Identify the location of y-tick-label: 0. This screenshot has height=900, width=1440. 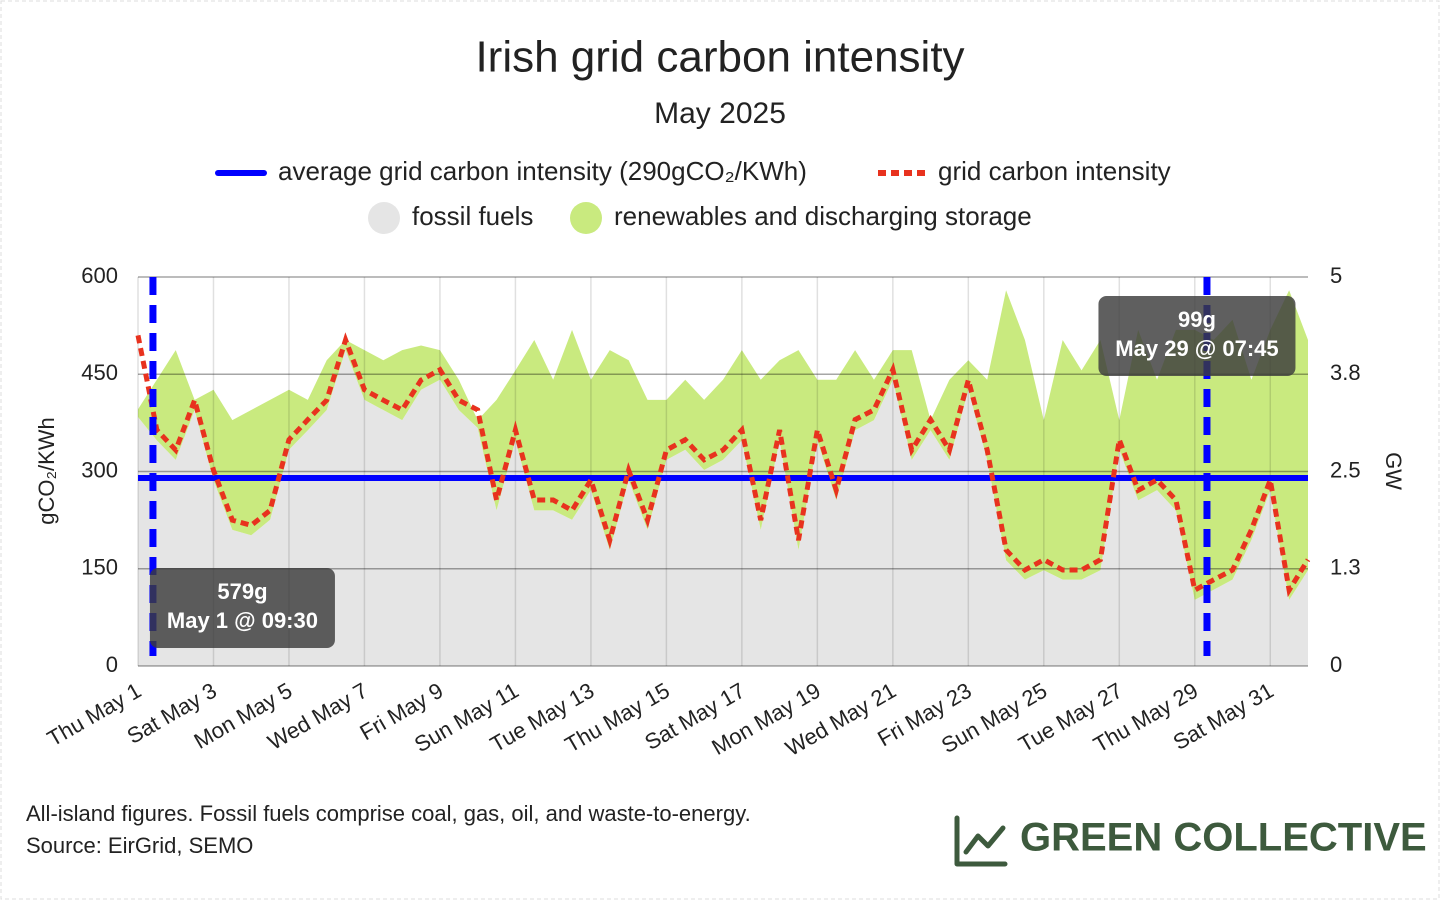
(112, 664).